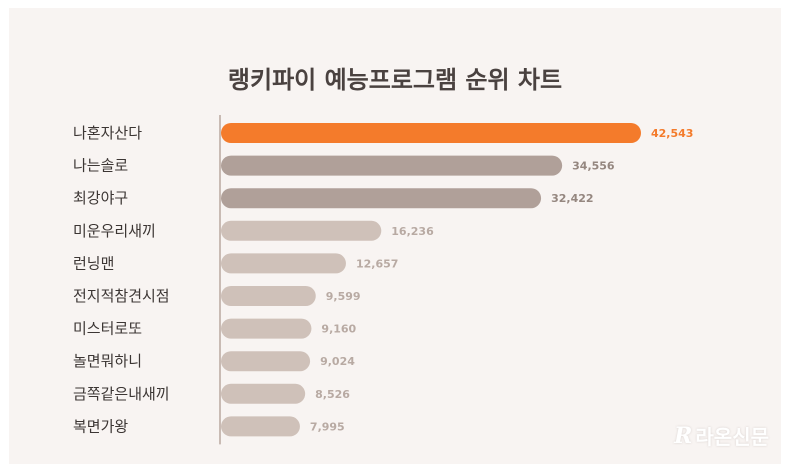 This screenshot has width=790, height=474. I want to click on value-label: 9,024, so click(337, 361).